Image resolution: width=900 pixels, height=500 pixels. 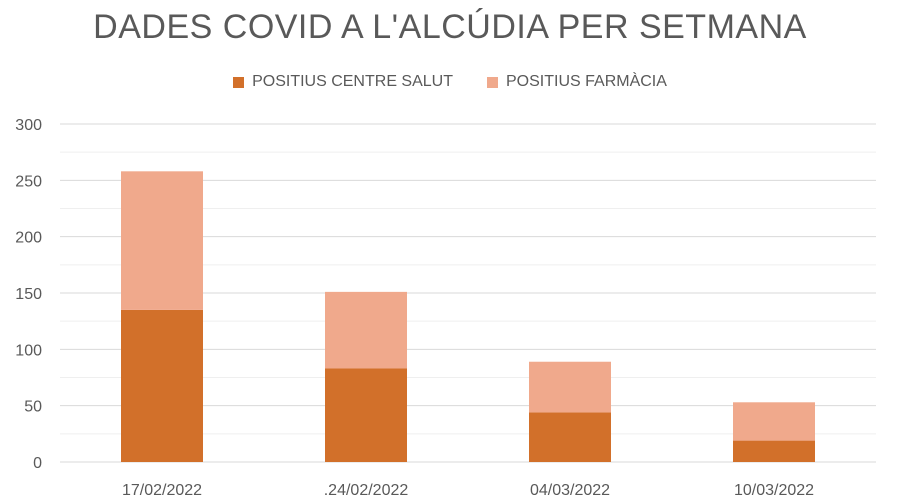 I want to click on legend-swatch-farmacia, so click(x=492, y=82).